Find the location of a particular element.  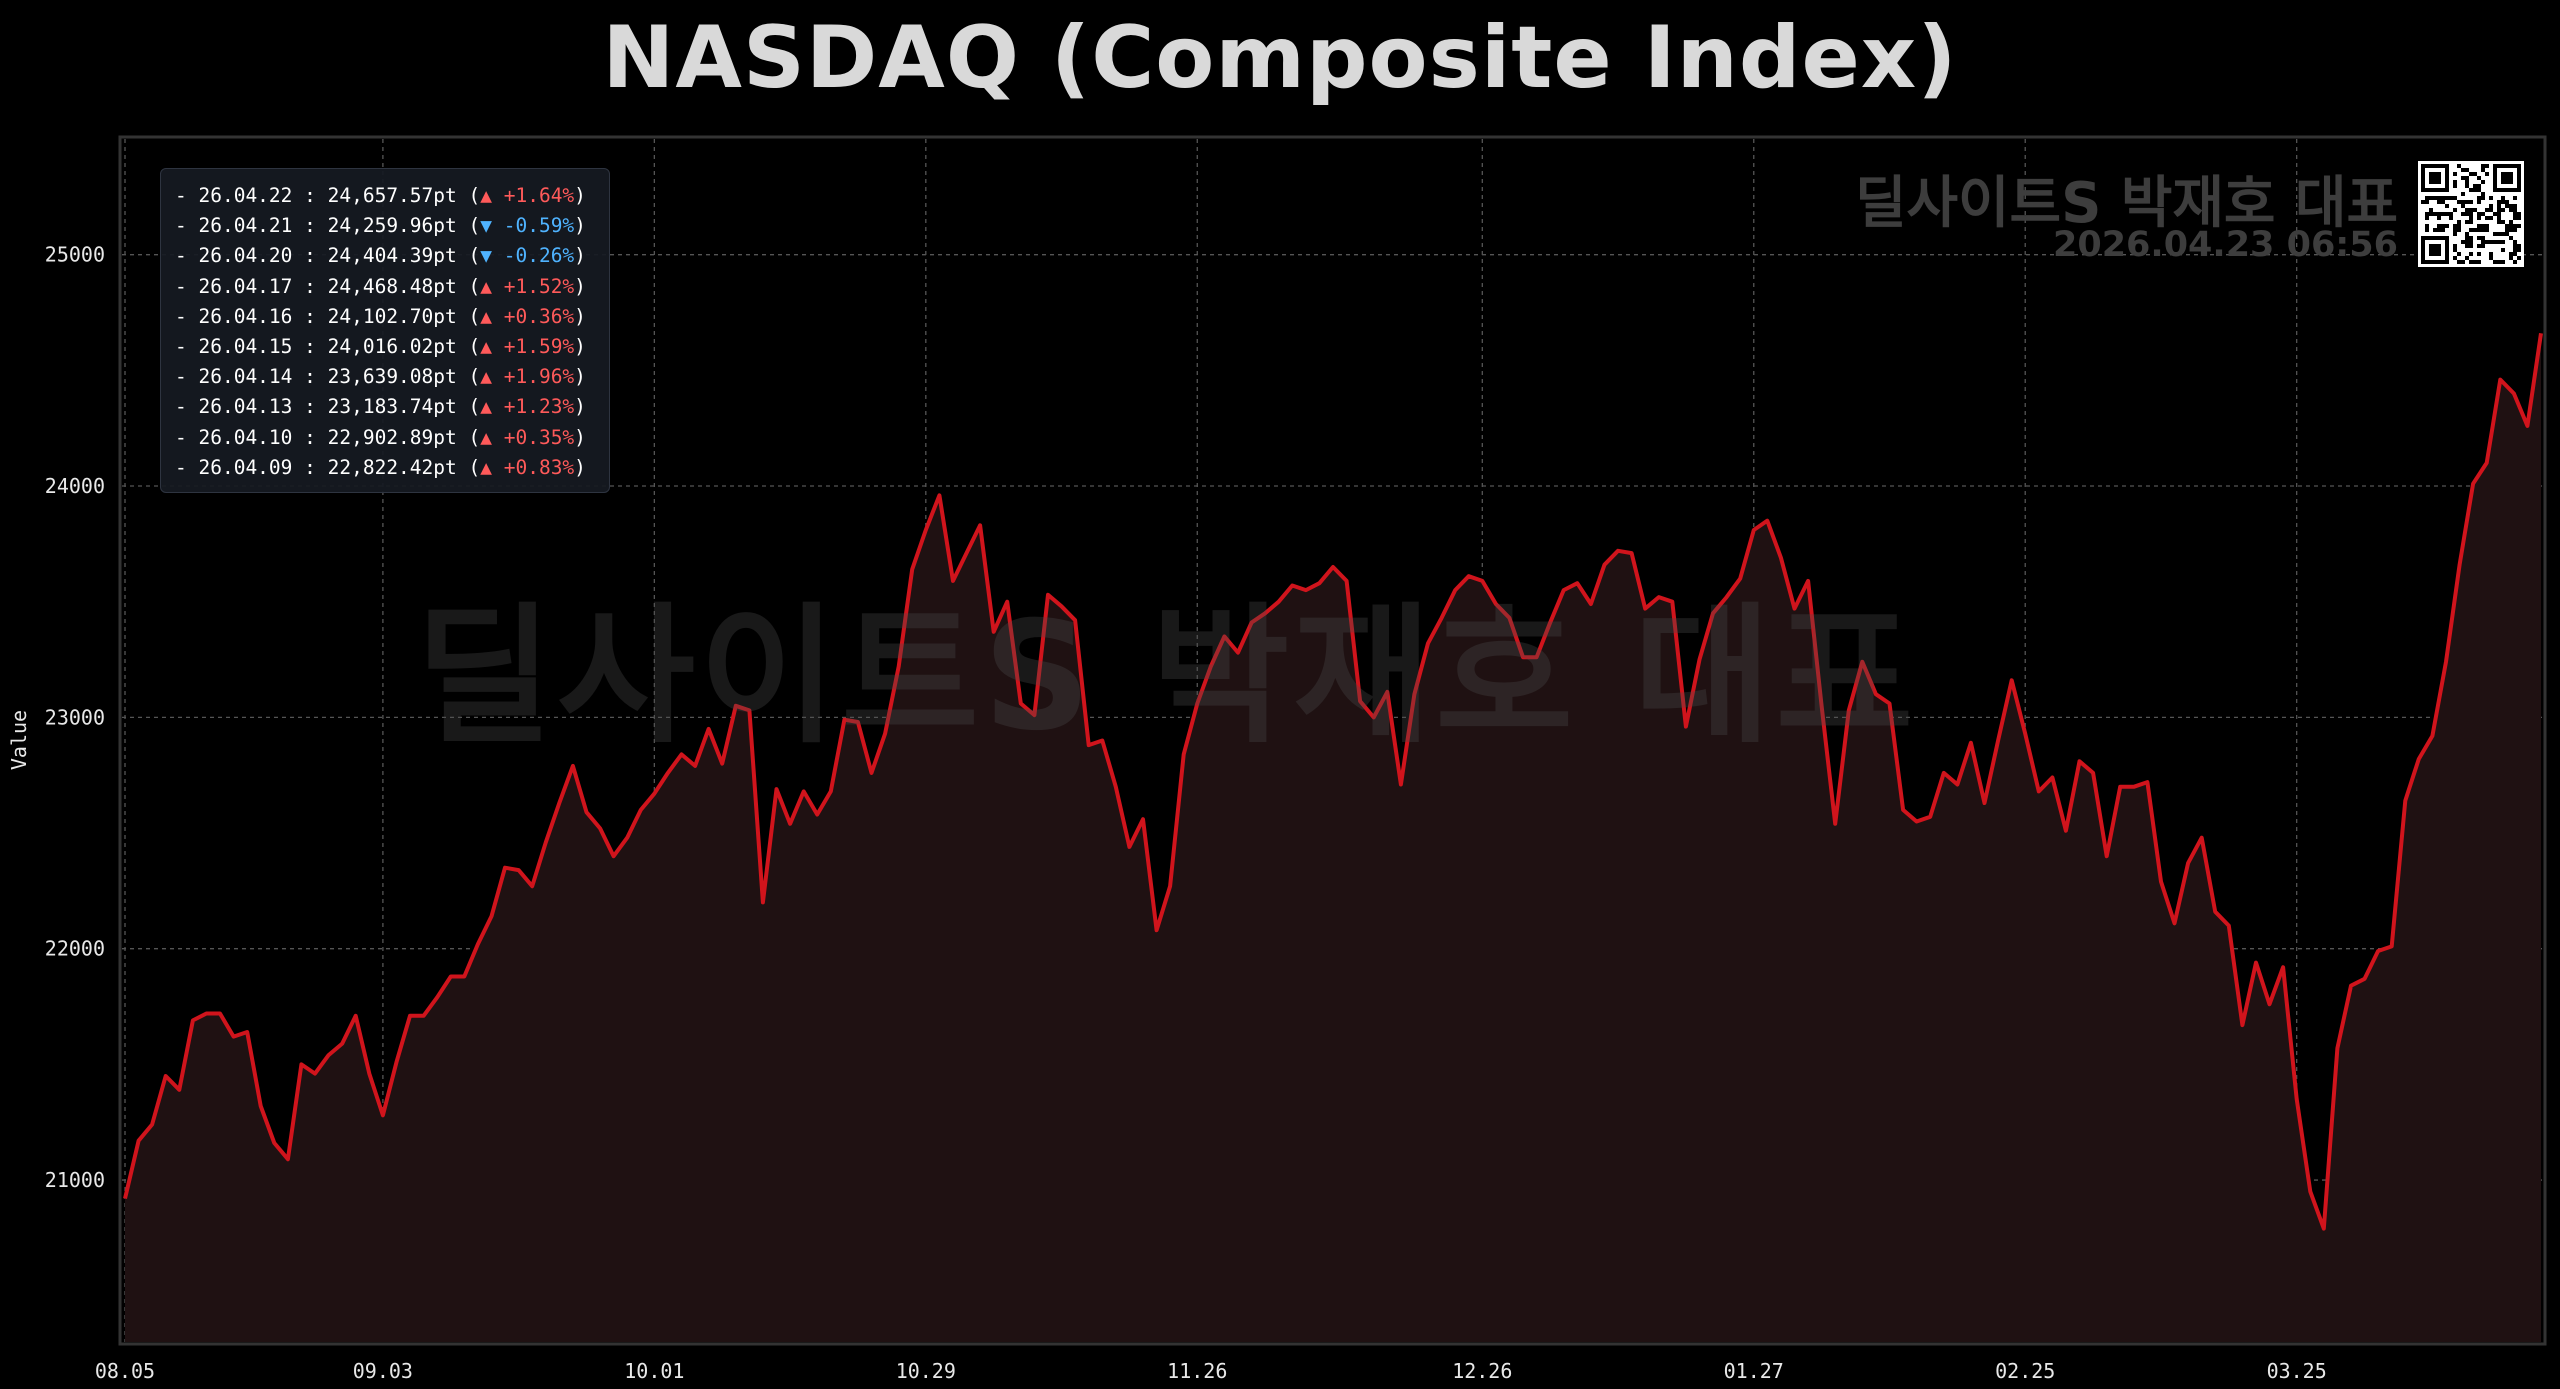

y-tick-label: 24000 is located at coordinates (75, 486).